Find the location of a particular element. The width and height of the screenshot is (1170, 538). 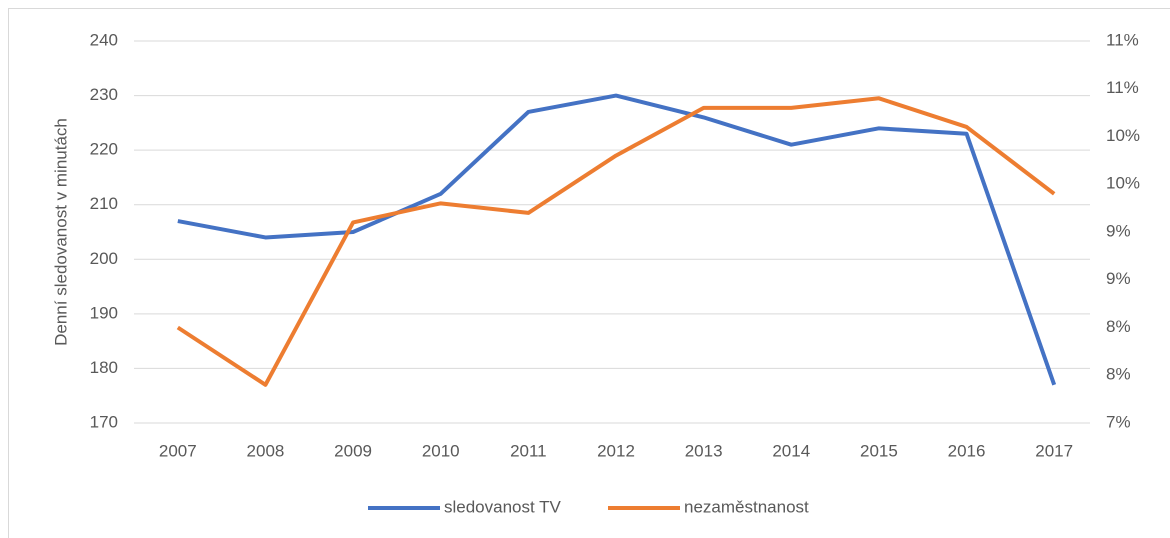

y-tick-label: 240 is located at coordinates (104, 39).